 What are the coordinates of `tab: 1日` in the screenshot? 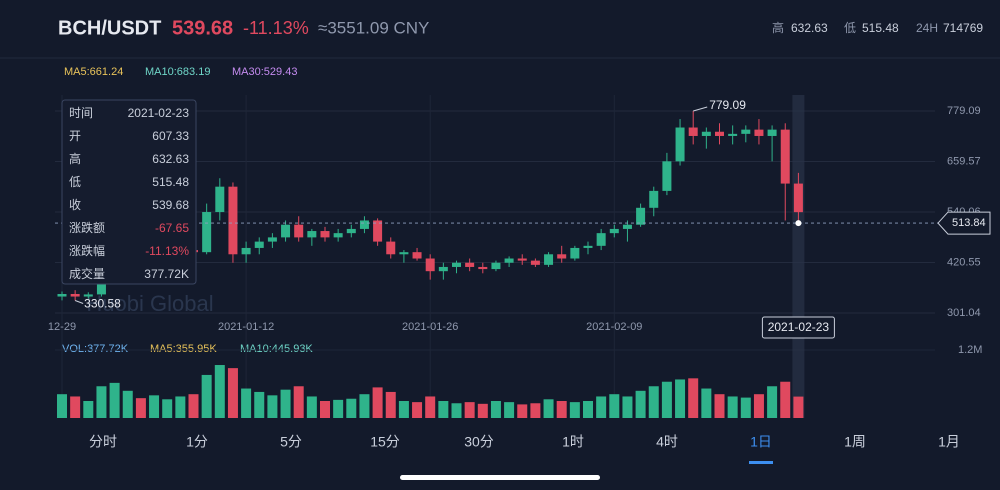 It's located at (761, 442).